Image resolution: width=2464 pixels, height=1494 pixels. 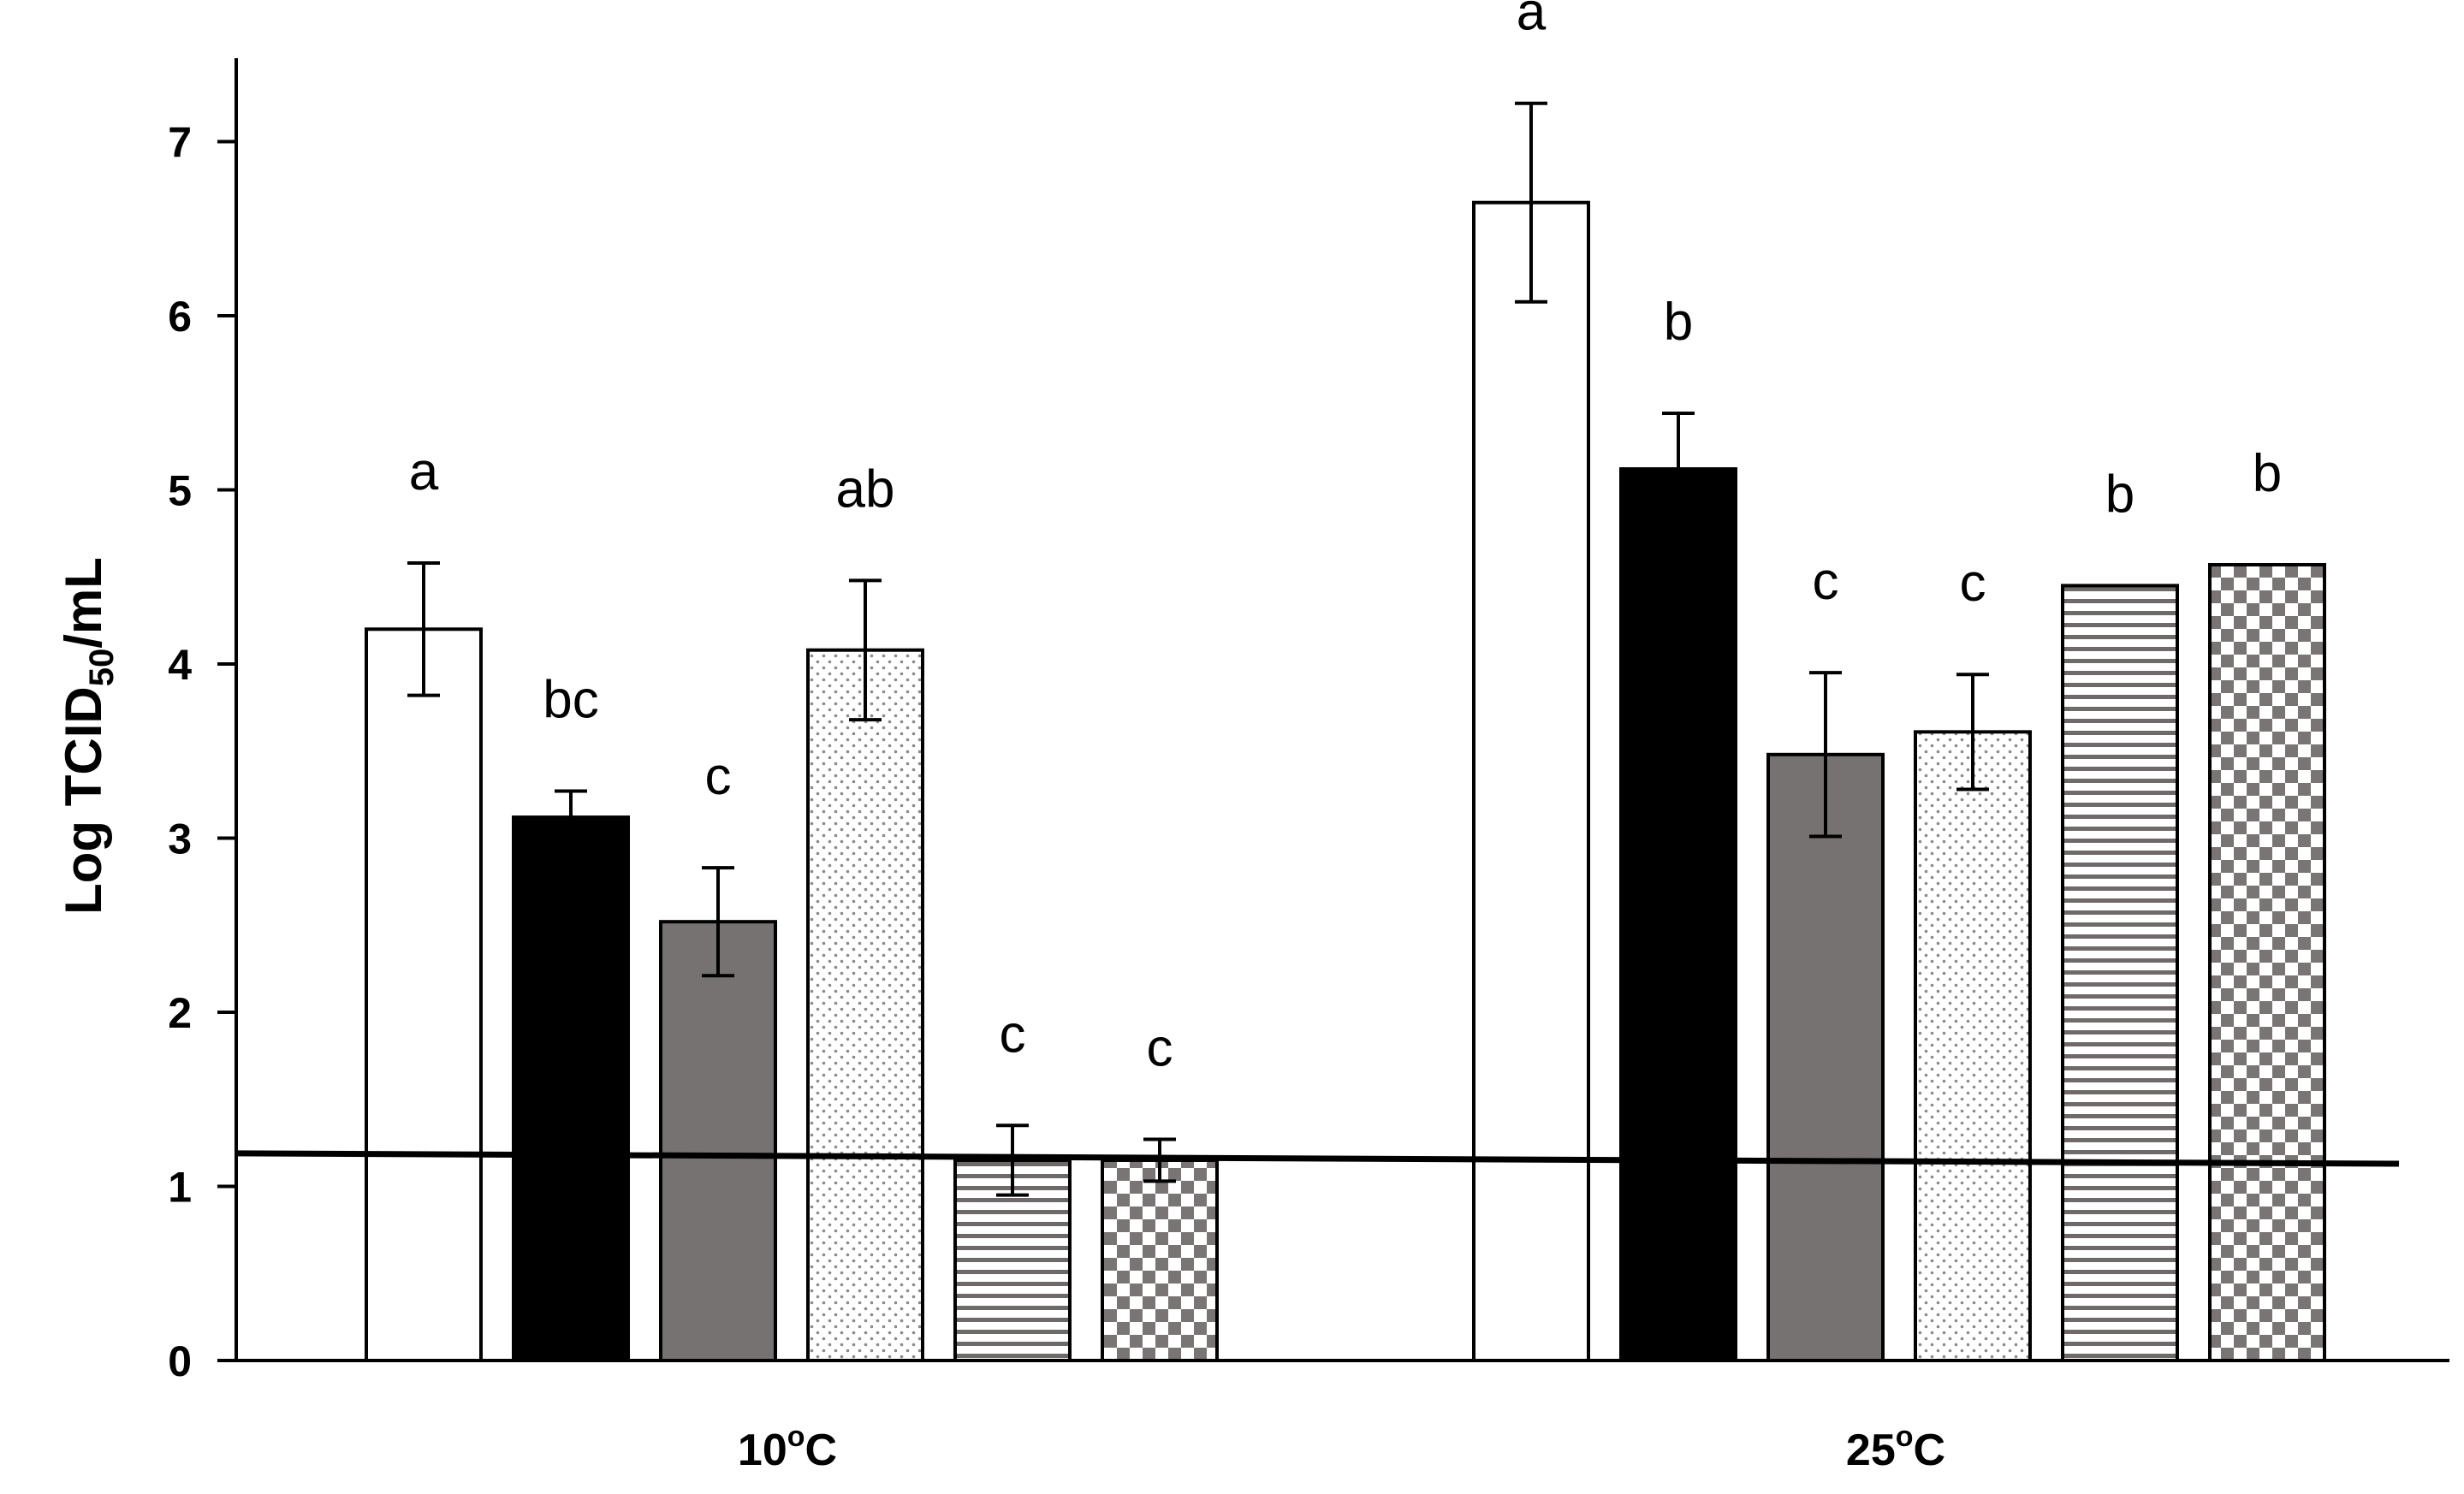 I want to click on group-labels: 10oC 25oC, so click(x=1341, y=1447).